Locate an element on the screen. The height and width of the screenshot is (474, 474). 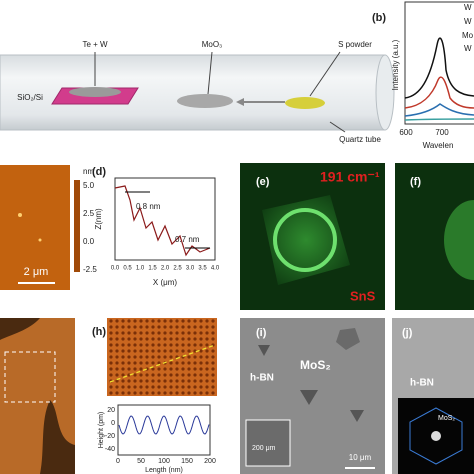
axis-label: Length (nm) is located at coordinates (164, 470).